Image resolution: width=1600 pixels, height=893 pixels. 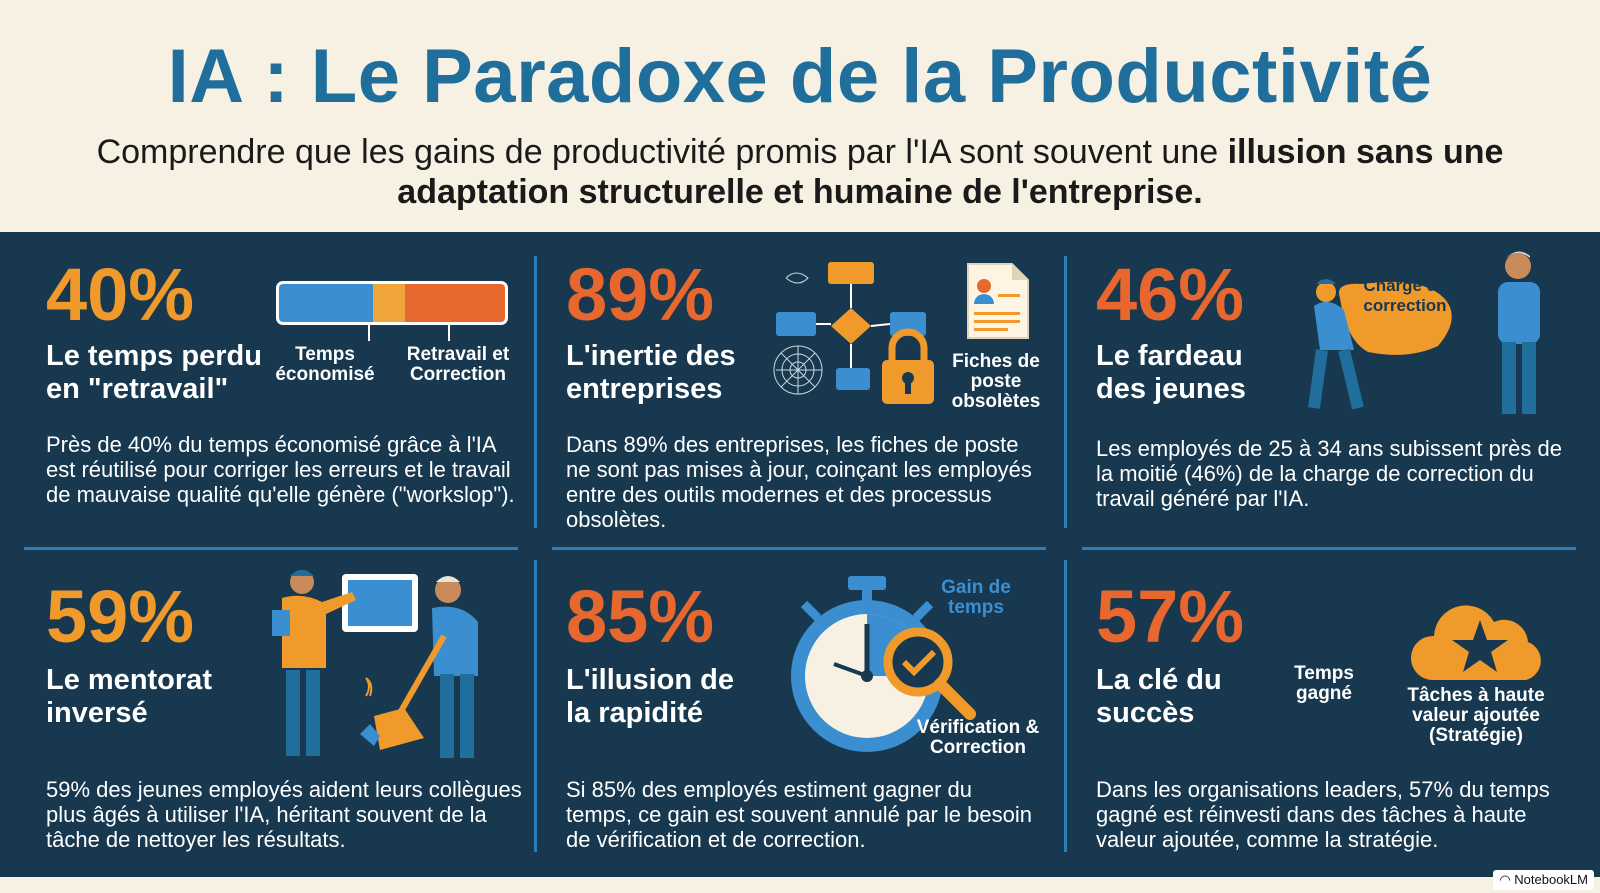 What do you see at coordinates (996, 381) in the screenshot?
I see `icon-caption: Fiches de poste obsolètes` at bounding box center [996, 381].